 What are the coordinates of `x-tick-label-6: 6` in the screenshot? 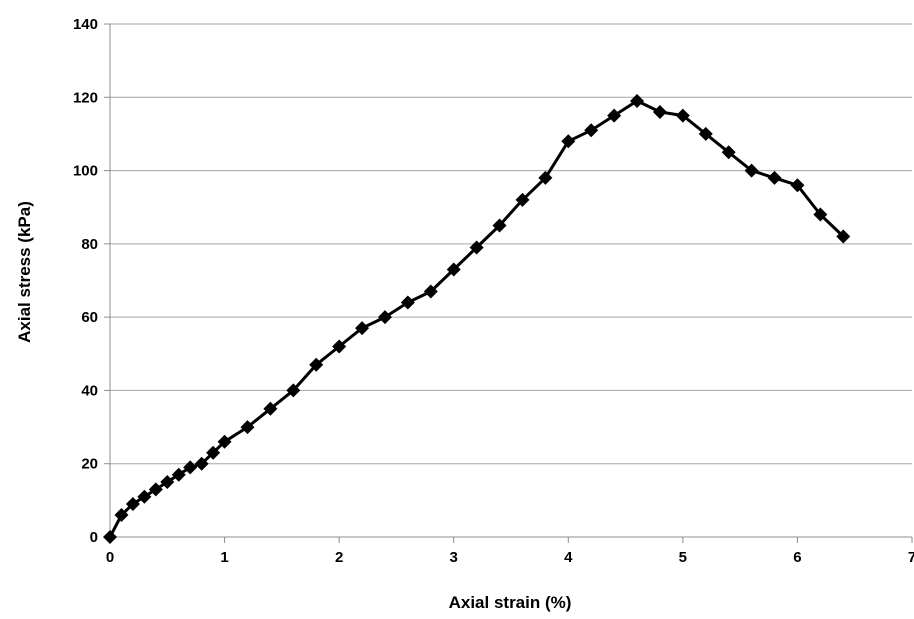 It's located at (797, 557).